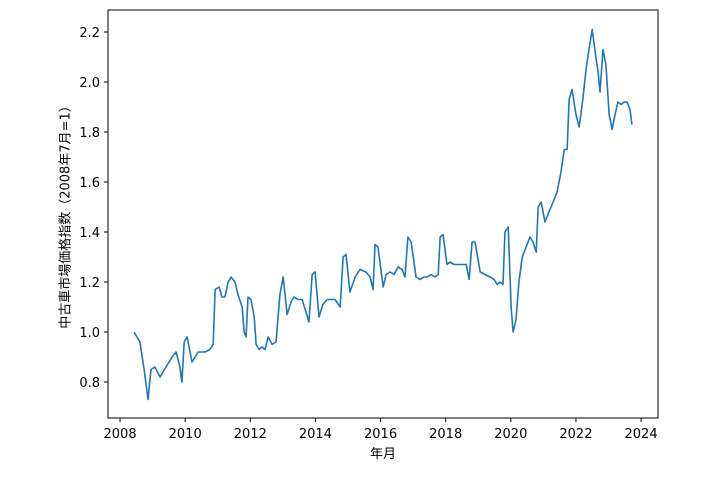 This screenshot has width=710, height=478. What do you see at coordinates (383, 454) in the screenshot?
I see `x-axis-label: 年月` at bounding box center [383, 454].